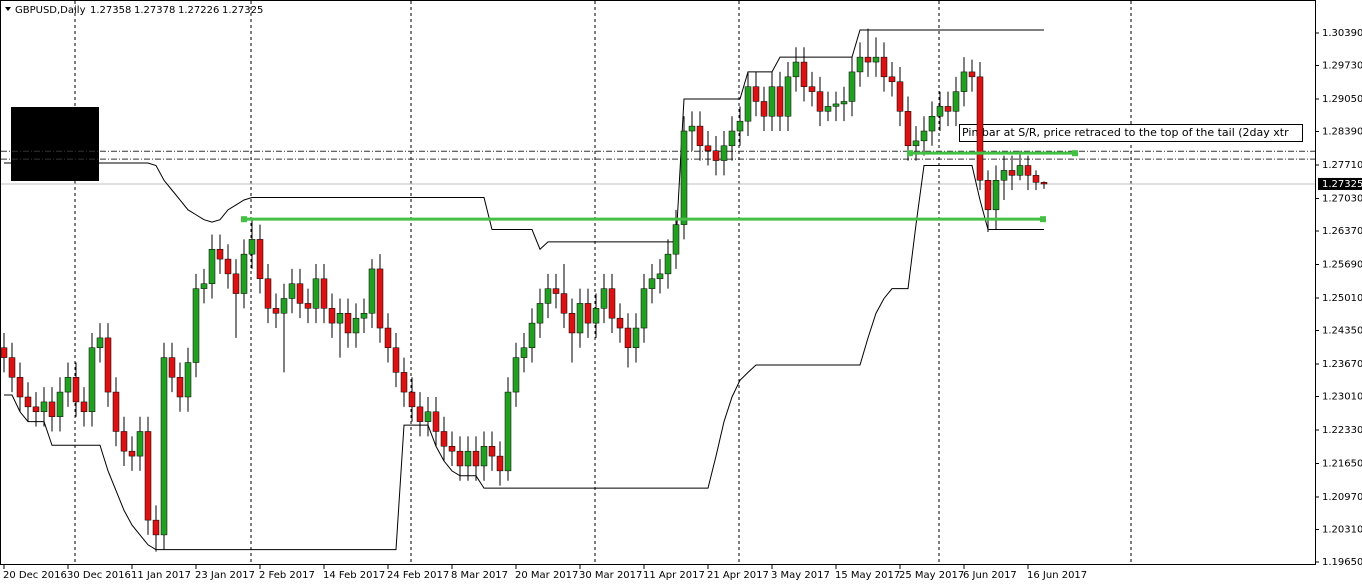 This screenshot has width=1362, height=585. Describe the element at coordinates (610, 575) in the screenshot. I see `x-tick-label: 30 Mar 2017` at that location.